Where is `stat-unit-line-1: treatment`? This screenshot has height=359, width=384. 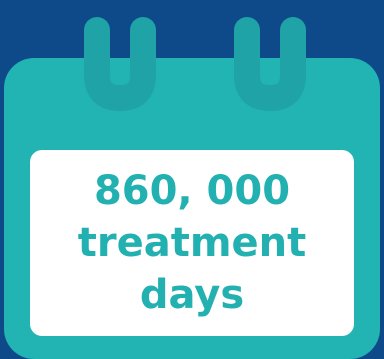 stat-unit-line-1: treatment is located at coordinates (192, 243).